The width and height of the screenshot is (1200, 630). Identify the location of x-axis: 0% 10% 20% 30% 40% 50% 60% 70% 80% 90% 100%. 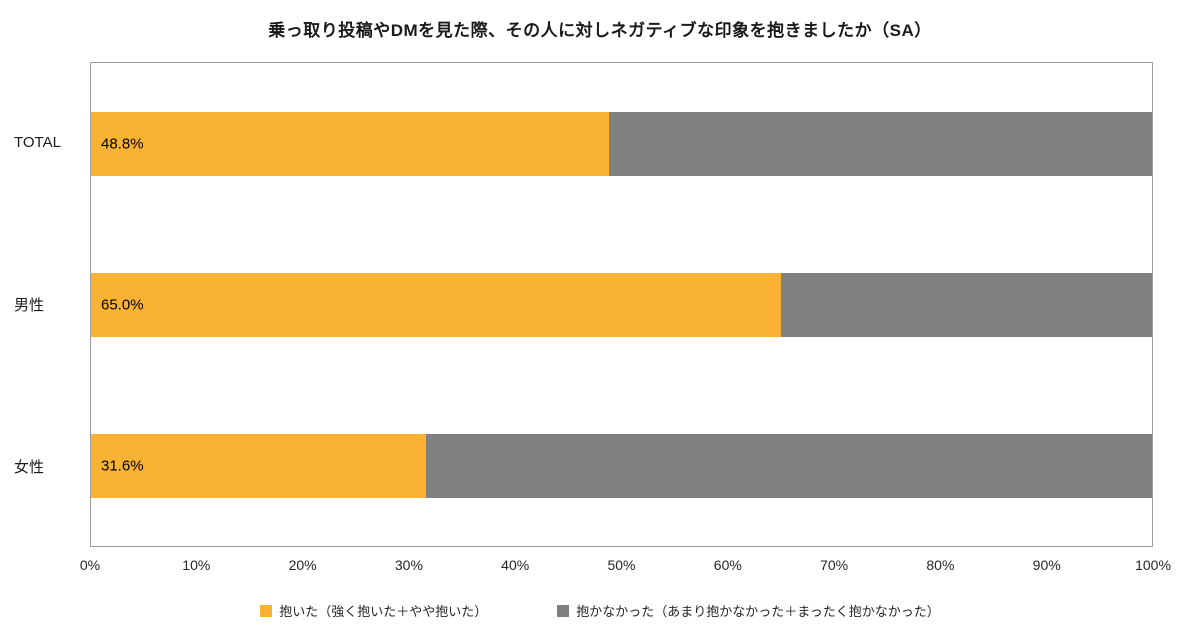
(625, 567).